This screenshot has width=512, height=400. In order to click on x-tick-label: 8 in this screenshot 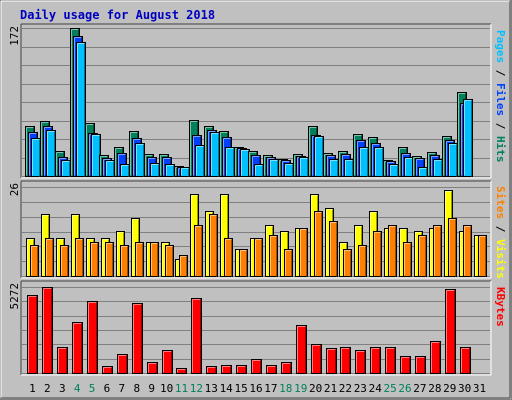, I will do `click(136, 388)`.